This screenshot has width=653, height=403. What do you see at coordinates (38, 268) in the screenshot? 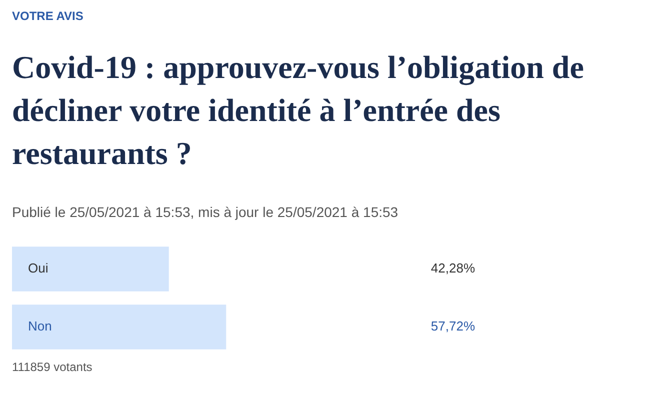
I see `y-tick-label: Oui` at bounding box center [38, 268].